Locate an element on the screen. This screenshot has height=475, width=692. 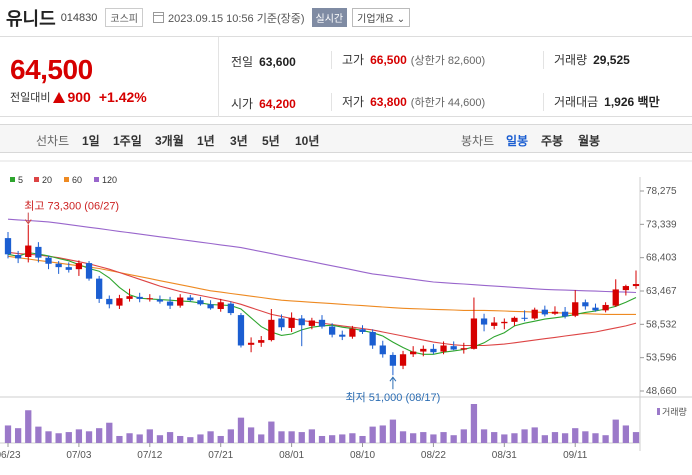
amount-value: 1,926 백만 is located at coordinates (632, 102).